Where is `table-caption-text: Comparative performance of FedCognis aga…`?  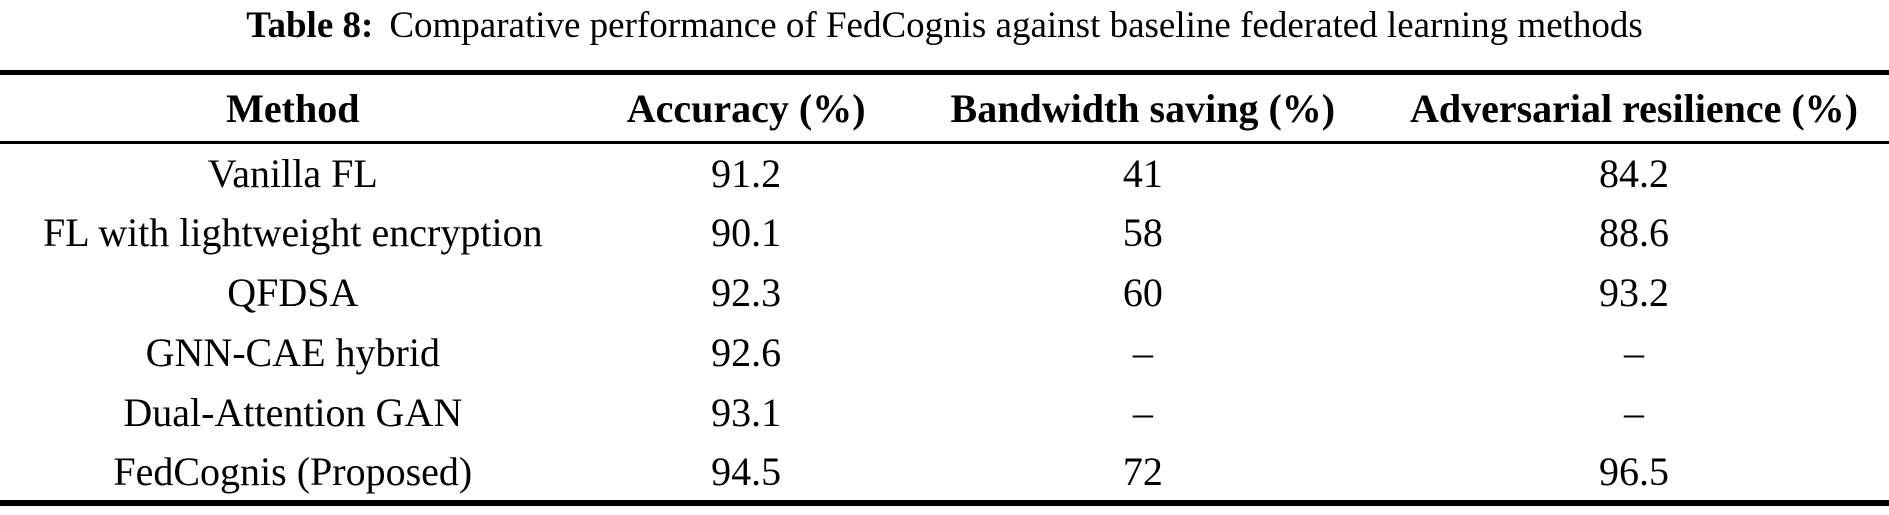 table-caption-text: Comparative performance of FedCognis aga… is located at coordinates (1016, 25).